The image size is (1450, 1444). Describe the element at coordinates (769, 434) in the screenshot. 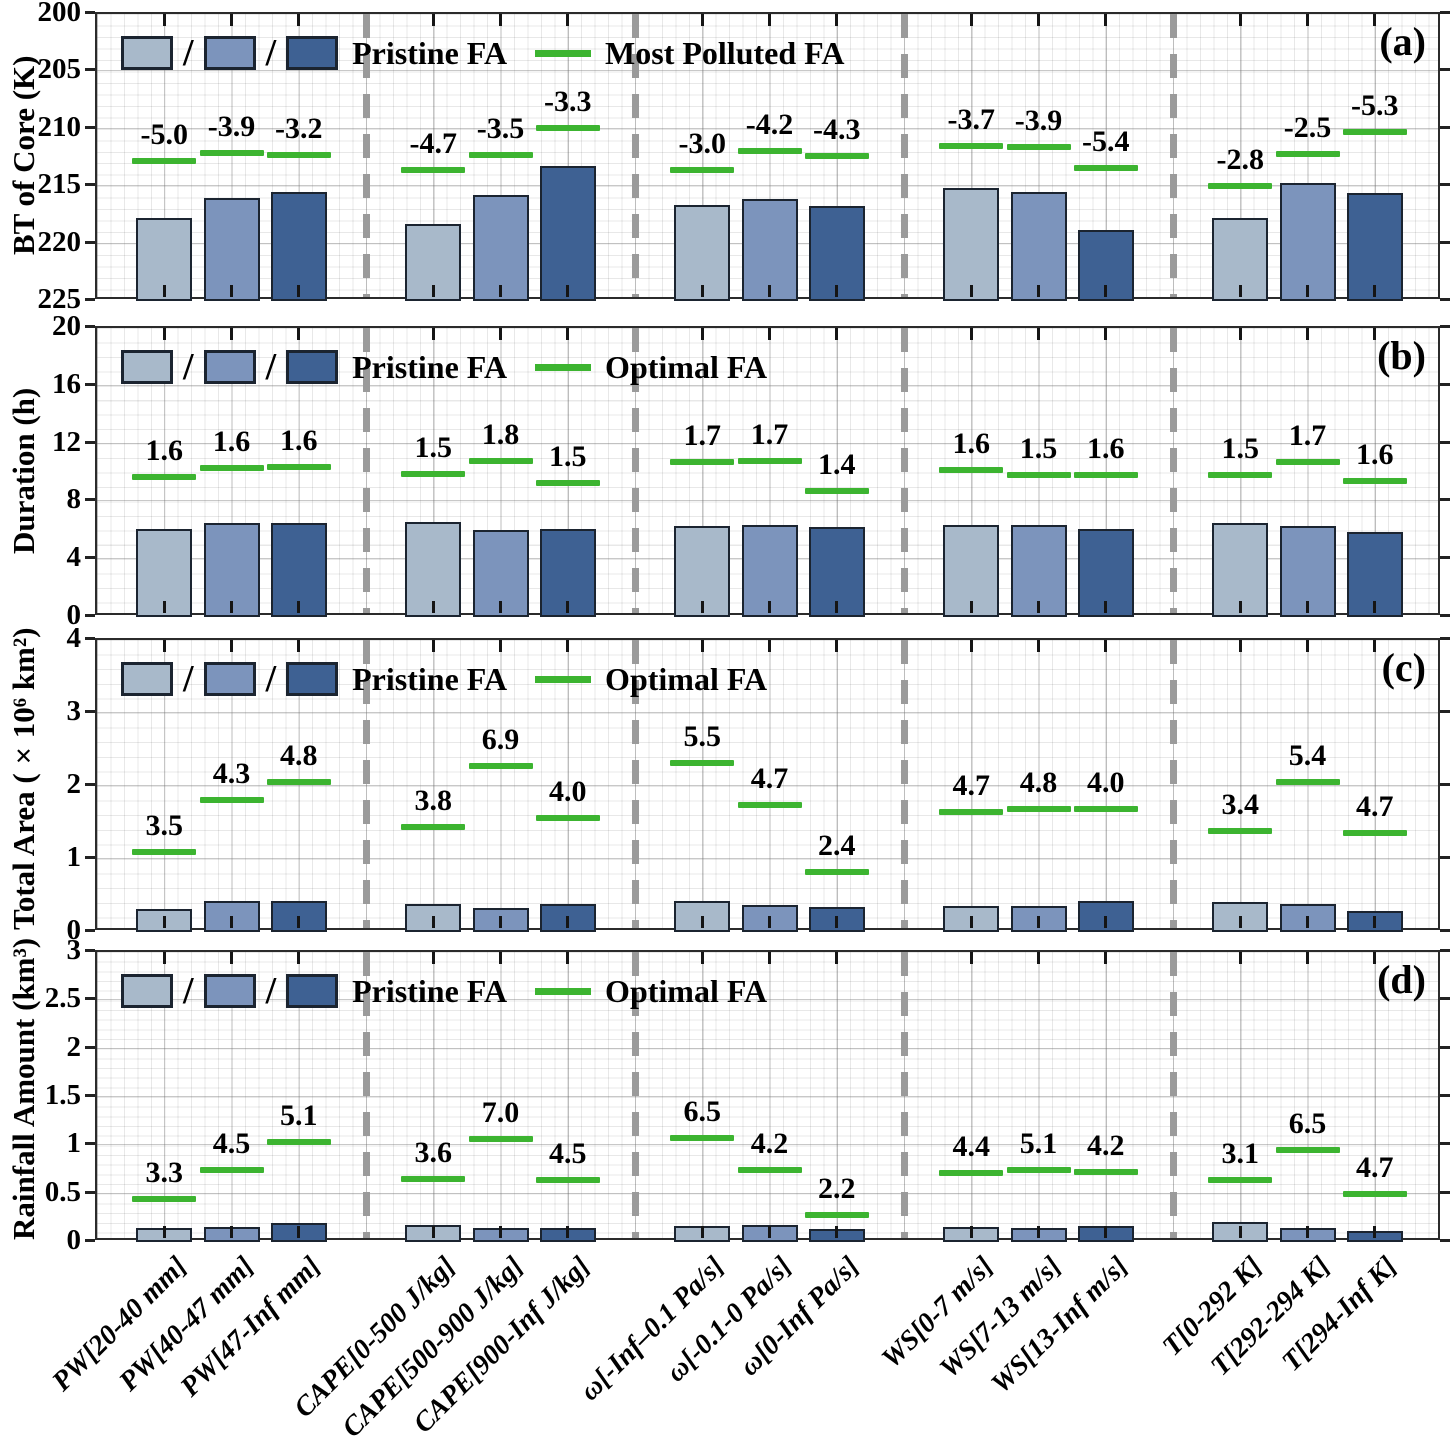

I see `value-label: 1.7` at that location.